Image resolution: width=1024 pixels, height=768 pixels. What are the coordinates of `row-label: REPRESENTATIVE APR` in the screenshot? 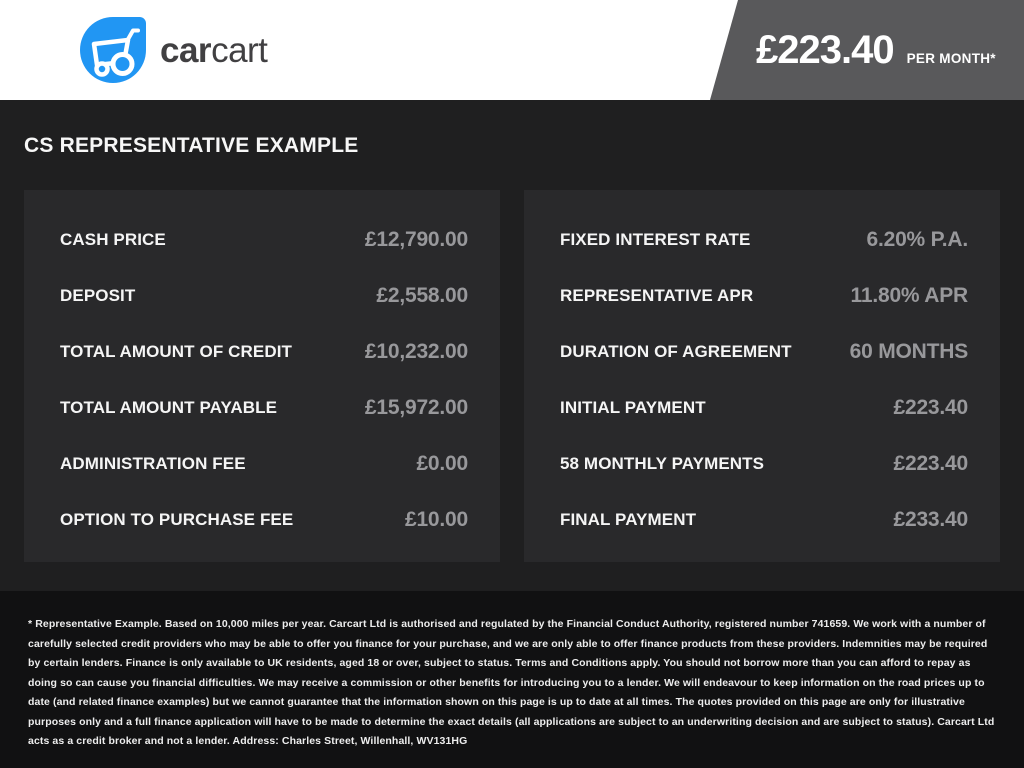 It's located at (657, 295).